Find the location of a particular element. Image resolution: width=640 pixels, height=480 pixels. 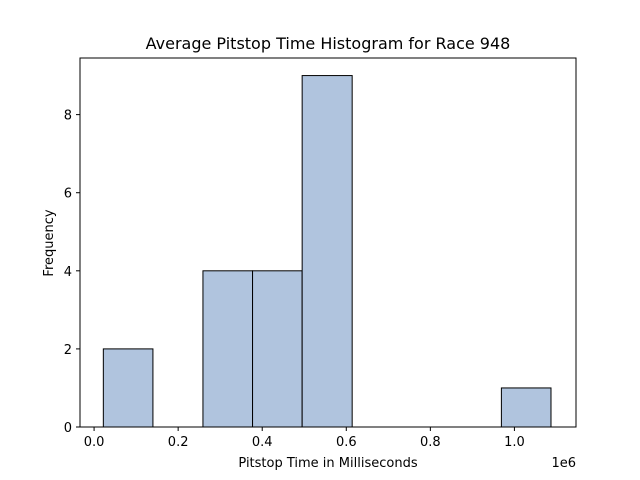

y-axis: 0 2 4 6 8 is located at coordinates (72, 272).